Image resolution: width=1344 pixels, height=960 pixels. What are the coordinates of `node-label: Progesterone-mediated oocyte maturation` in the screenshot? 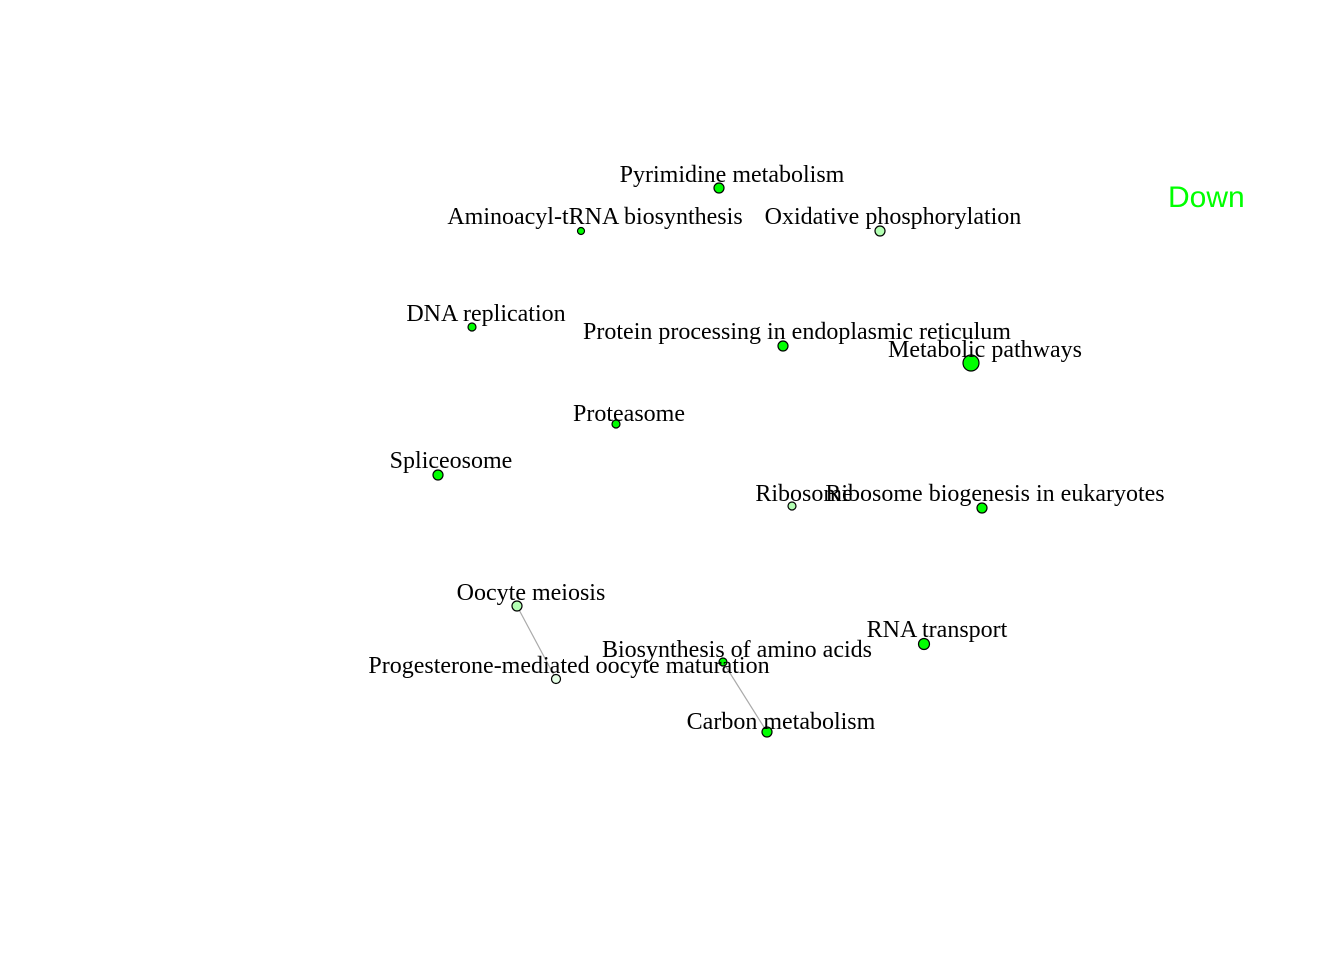 It's located at (568, 666).